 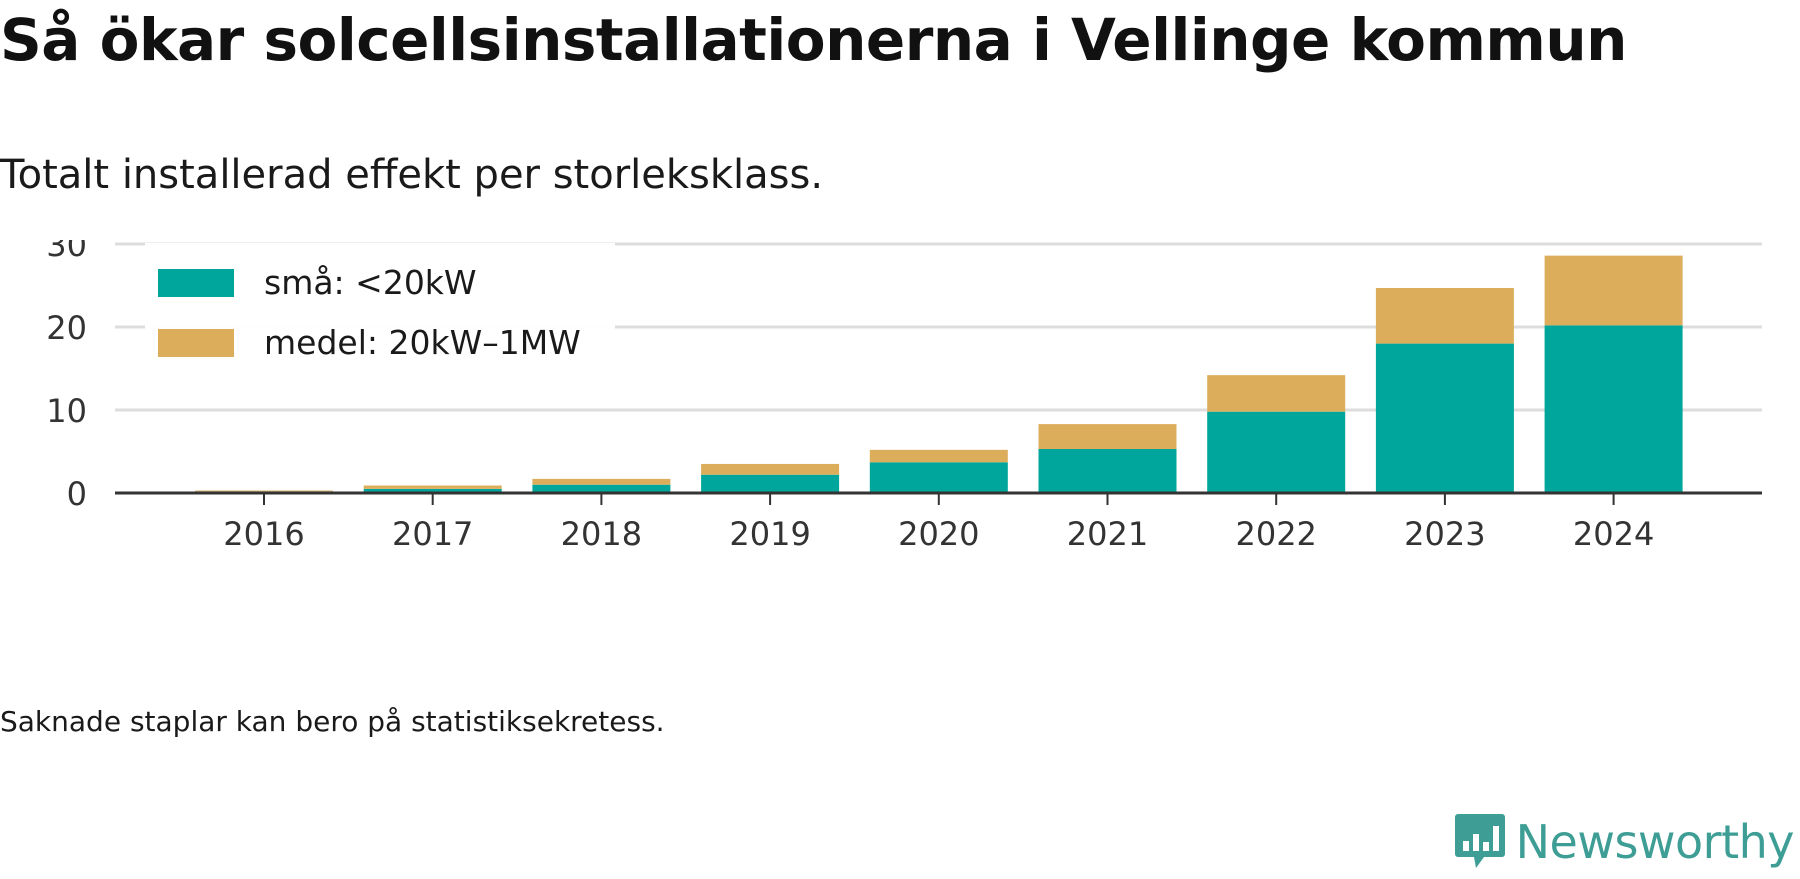 I want to click on y-tick-label: 10, so click(x=66, y=411).